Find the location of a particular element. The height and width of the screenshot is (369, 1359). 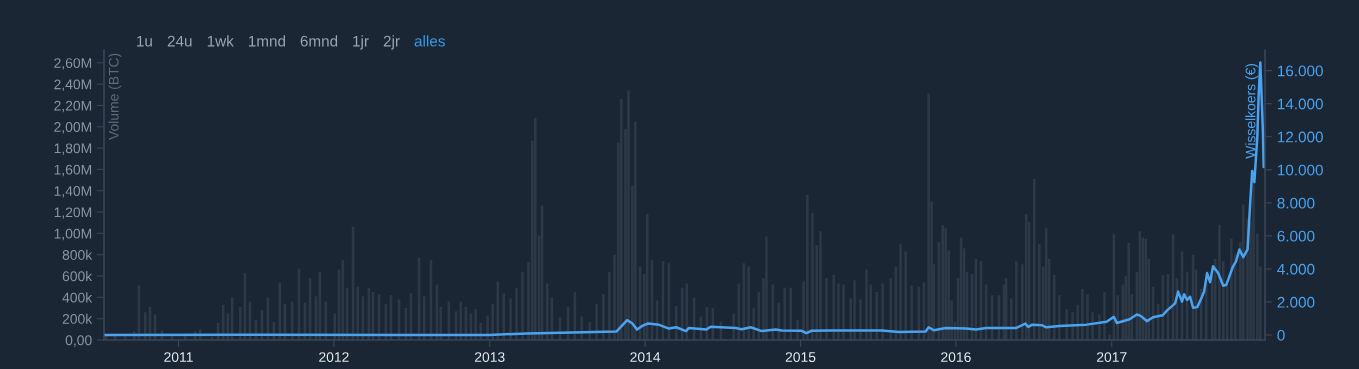

y2-tick-label: 8.000 is located at coordinates (1296, 203).